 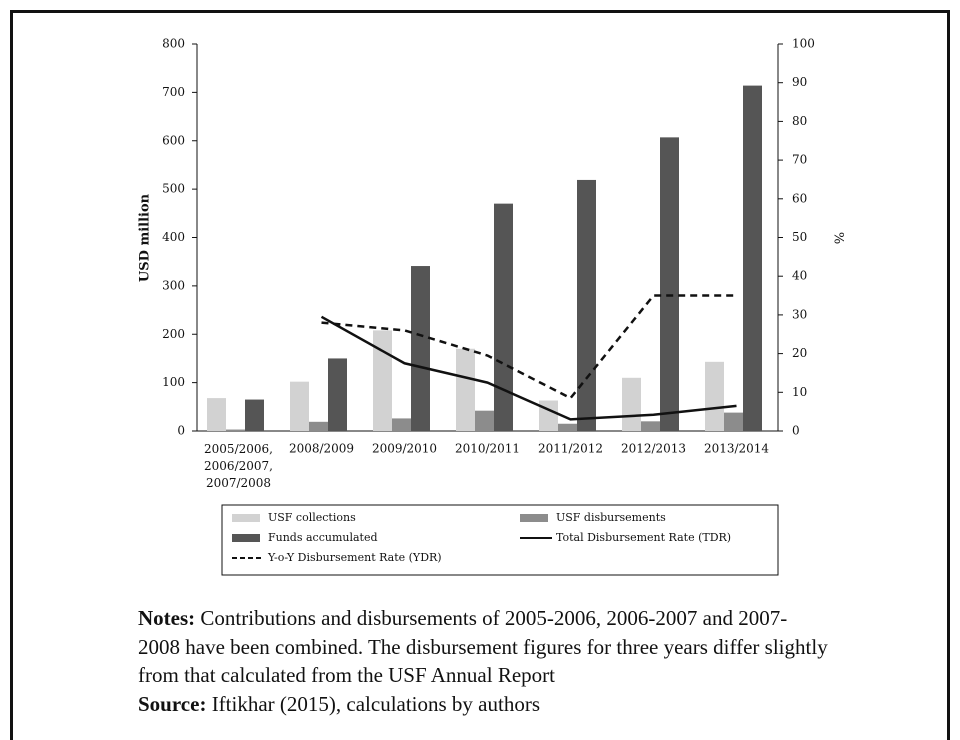 I want to click on y2-tick-label: 90, so click(x=799, y=82).